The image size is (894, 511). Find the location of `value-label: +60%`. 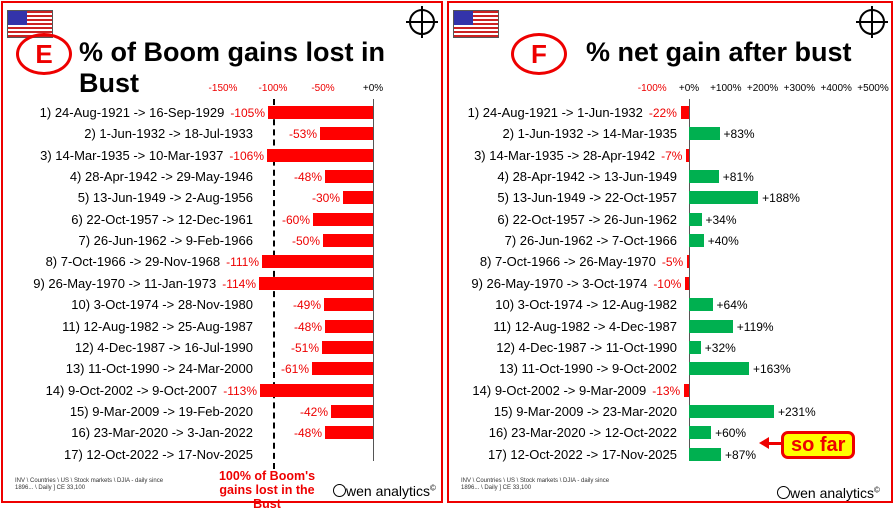

value-label: +60% is located at coordinates (731, 433).